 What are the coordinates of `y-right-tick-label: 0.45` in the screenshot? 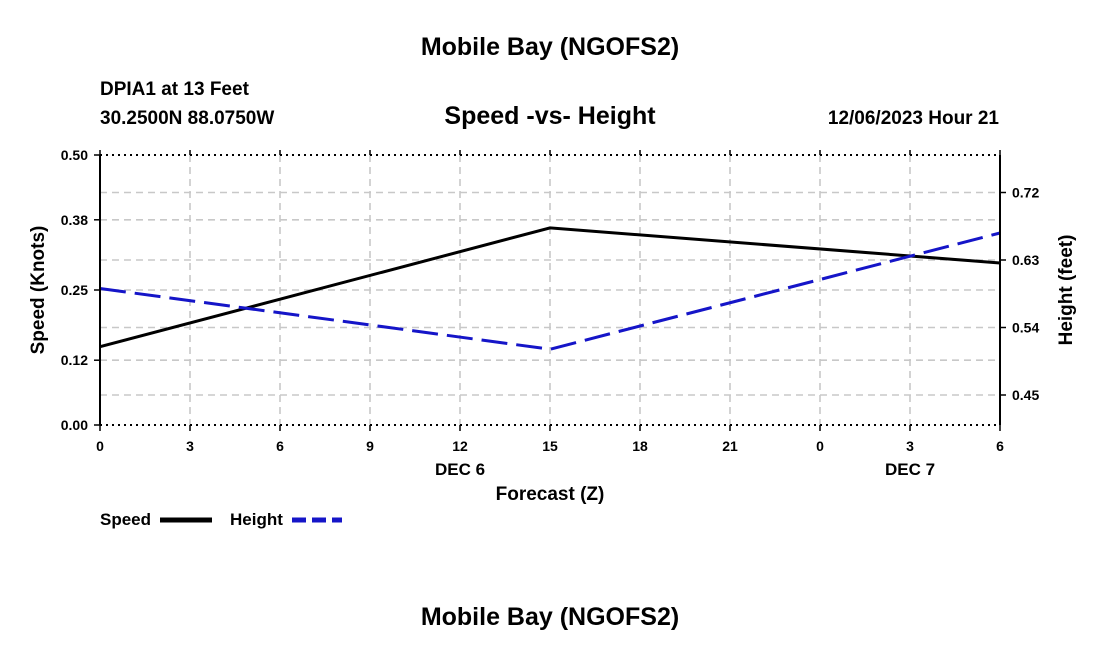 It's located at (1025, 395).